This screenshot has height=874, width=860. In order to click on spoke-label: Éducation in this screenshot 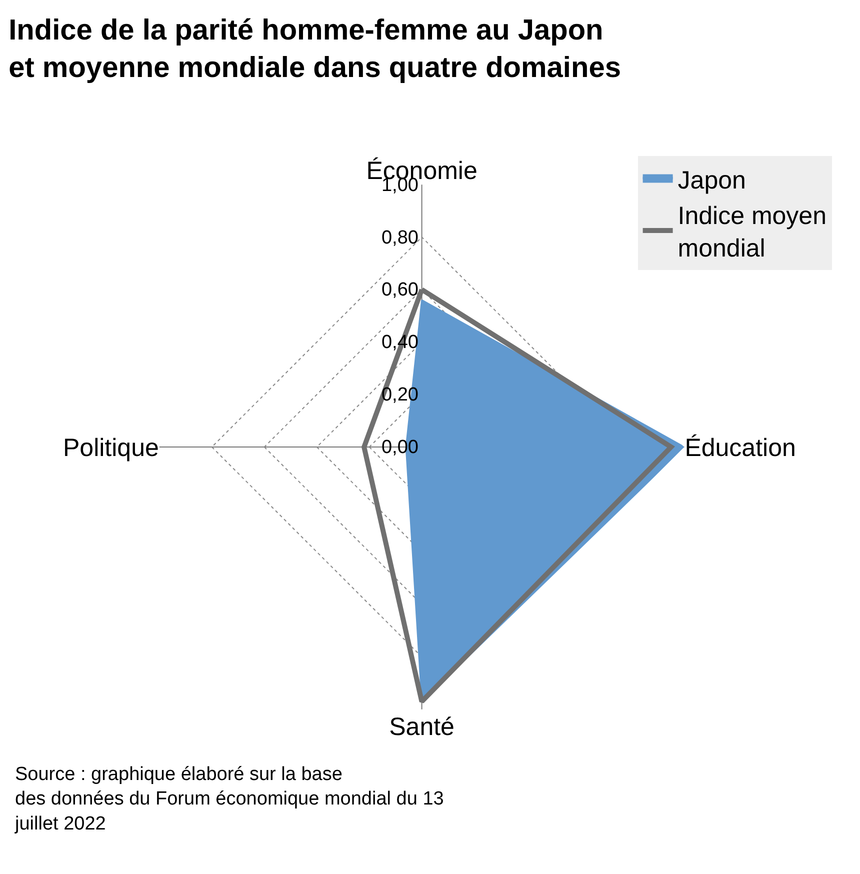, I will do `click(740, 448)`.